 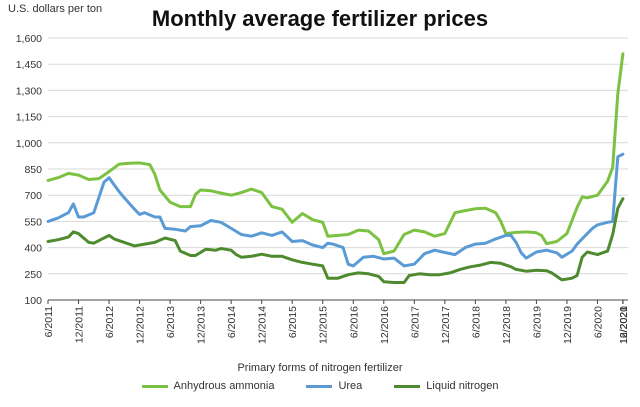 What do you see at coordinates (568, 325) in the screenshot?
I see `x-tick-label: 12/2019` at bounding box center [568, 325].